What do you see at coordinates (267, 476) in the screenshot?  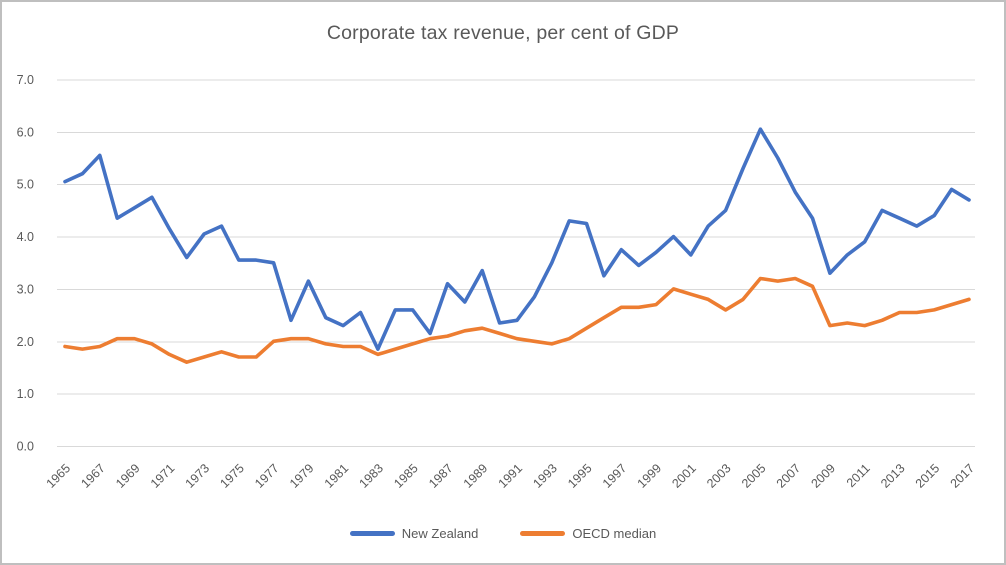 I see `x-axis-label: 1977` at bounding box center [267, 476].